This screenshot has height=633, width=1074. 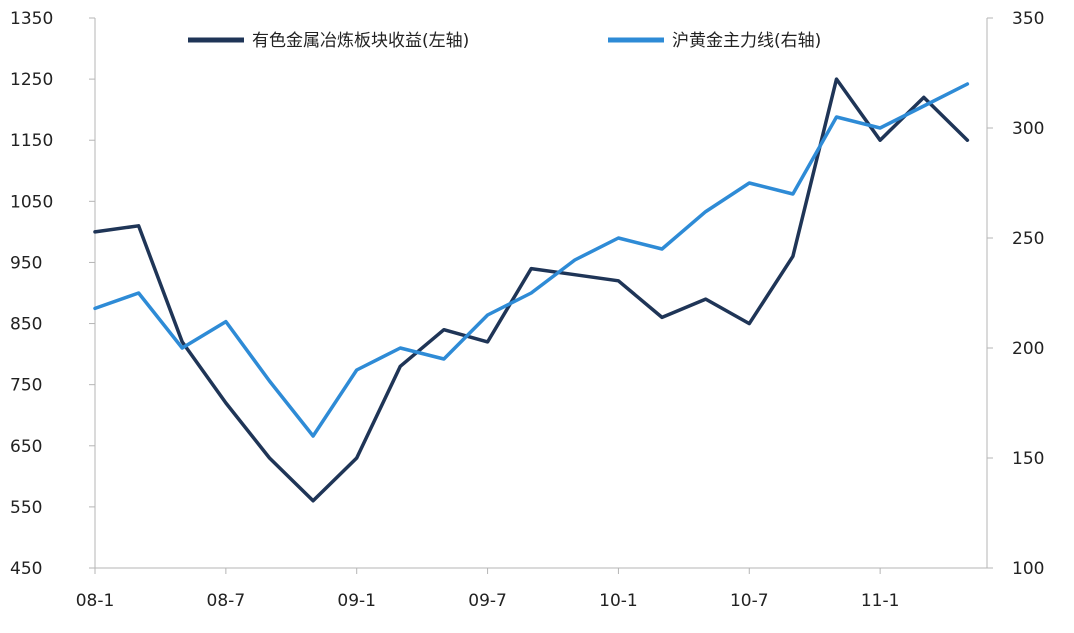 I want to click on left-tick-label: 550, so click(x=26, y=508).